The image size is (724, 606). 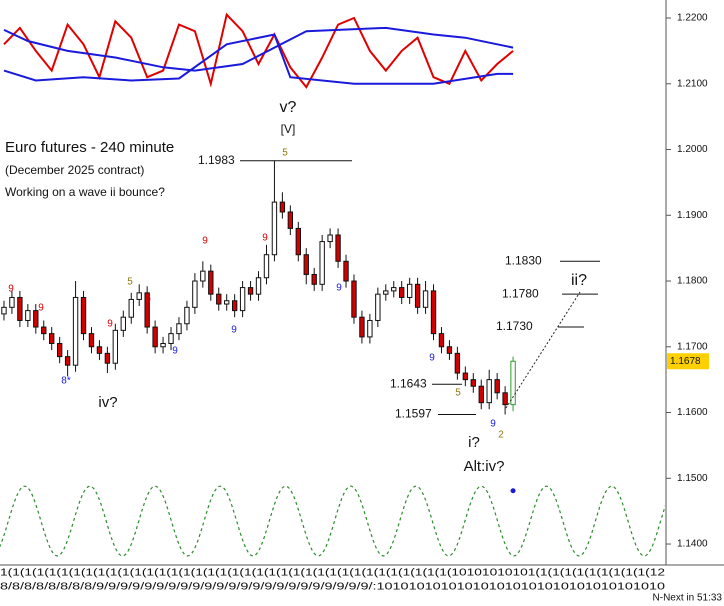 I want to click on y-tick-label: 1.1500, so click(x=692, y=478).